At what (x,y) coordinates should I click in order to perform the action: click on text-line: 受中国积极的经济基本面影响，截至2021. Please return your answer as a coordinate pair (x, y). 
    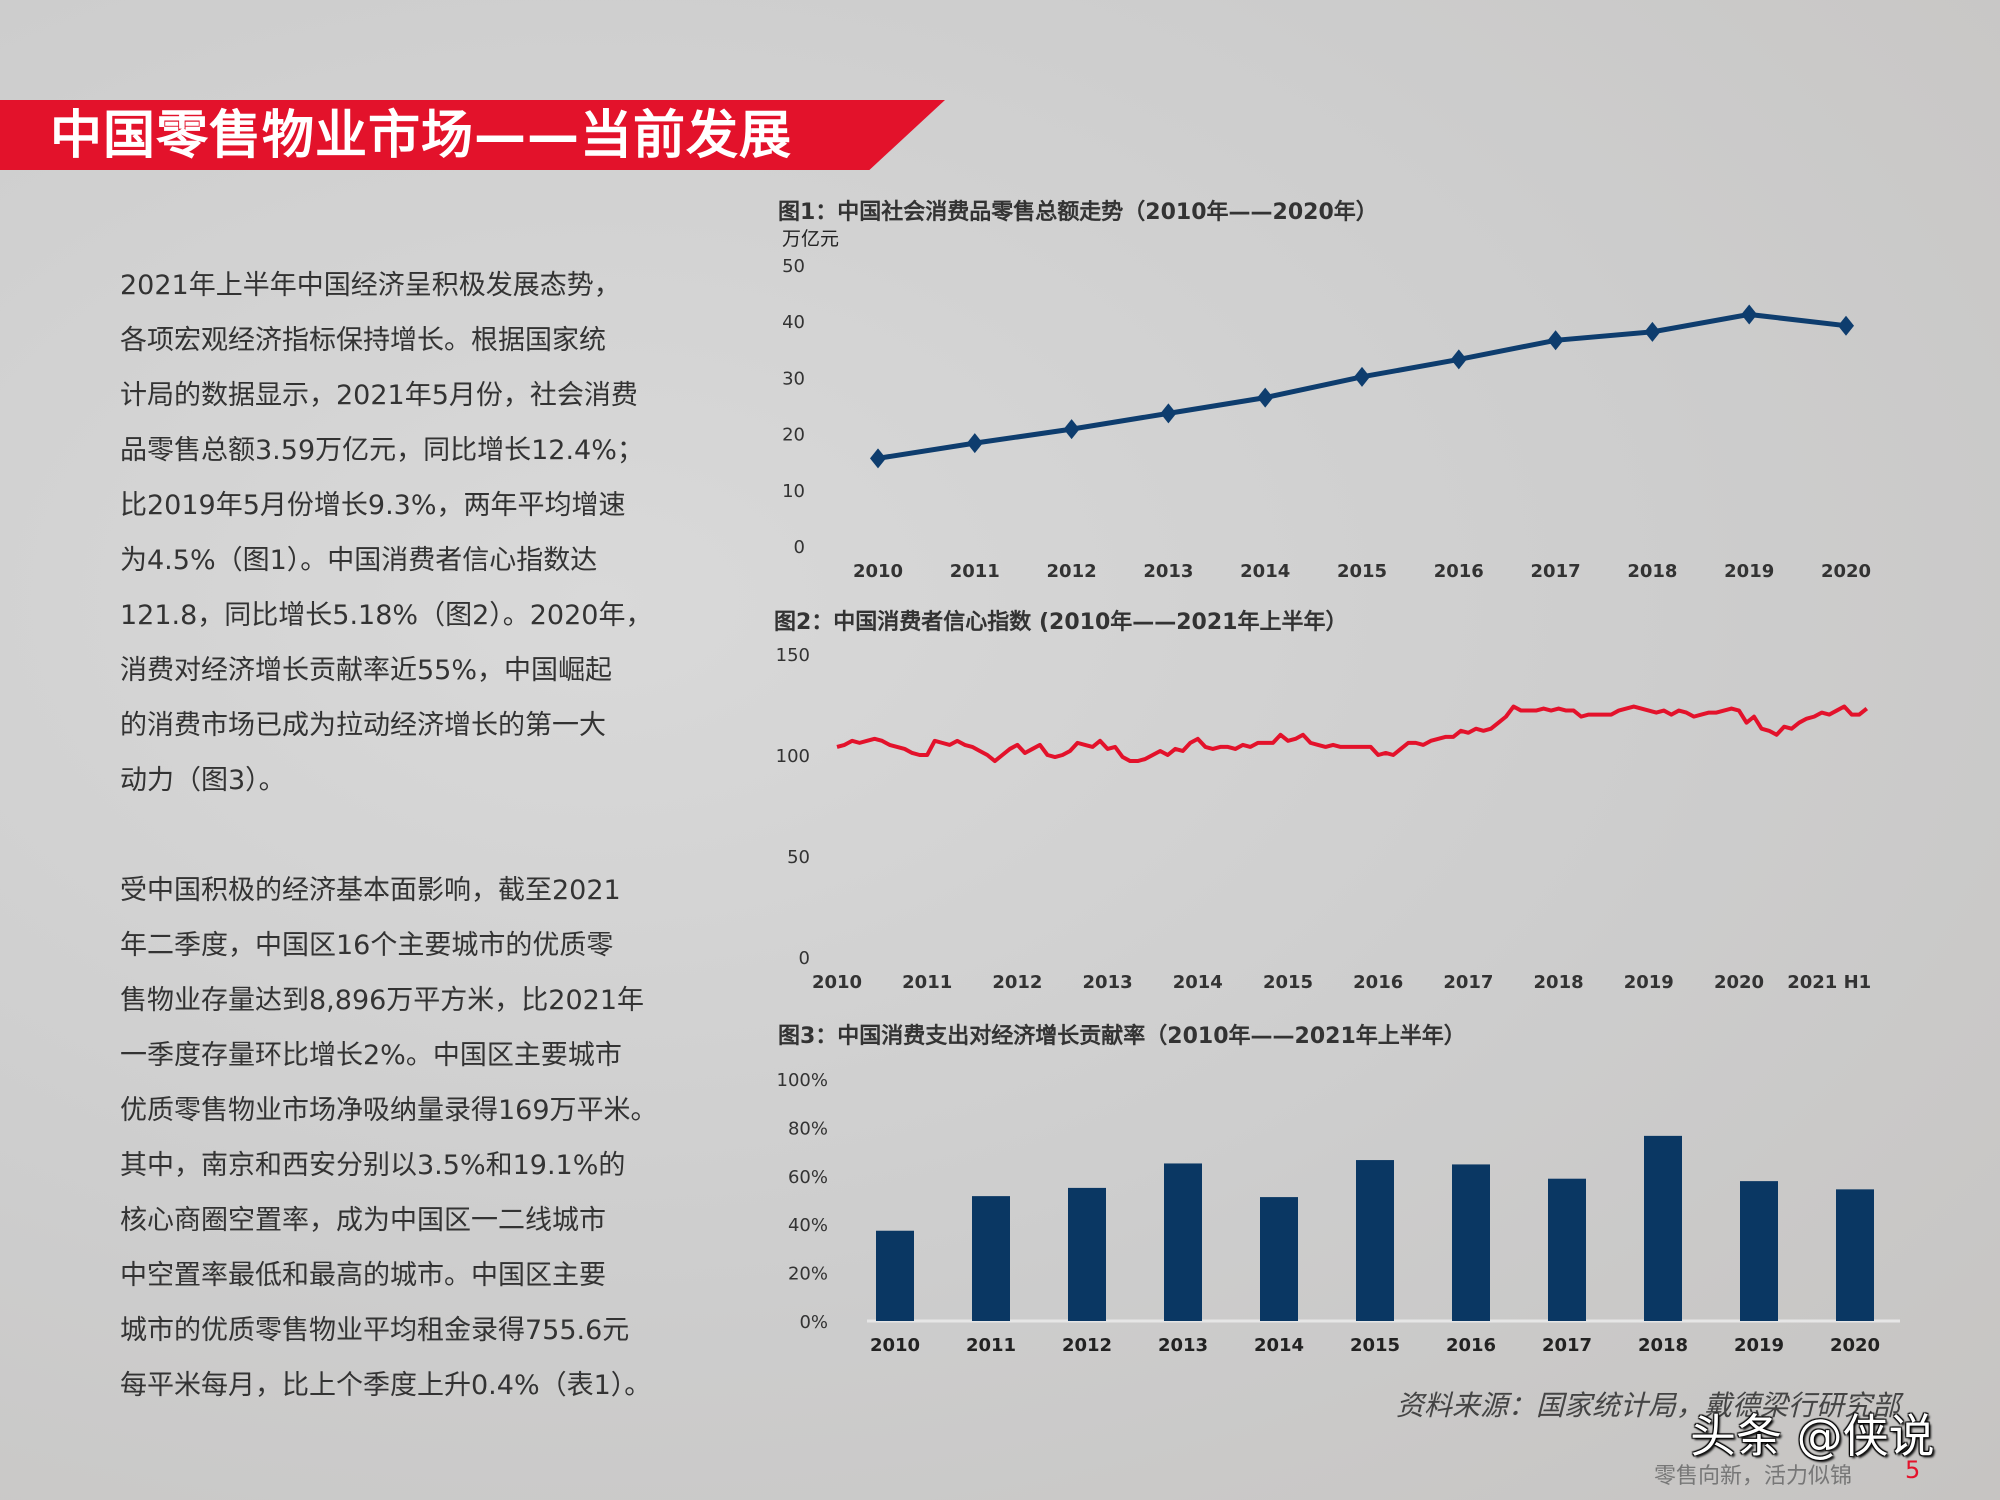
    Looking at the image, I should click on (370, 890).